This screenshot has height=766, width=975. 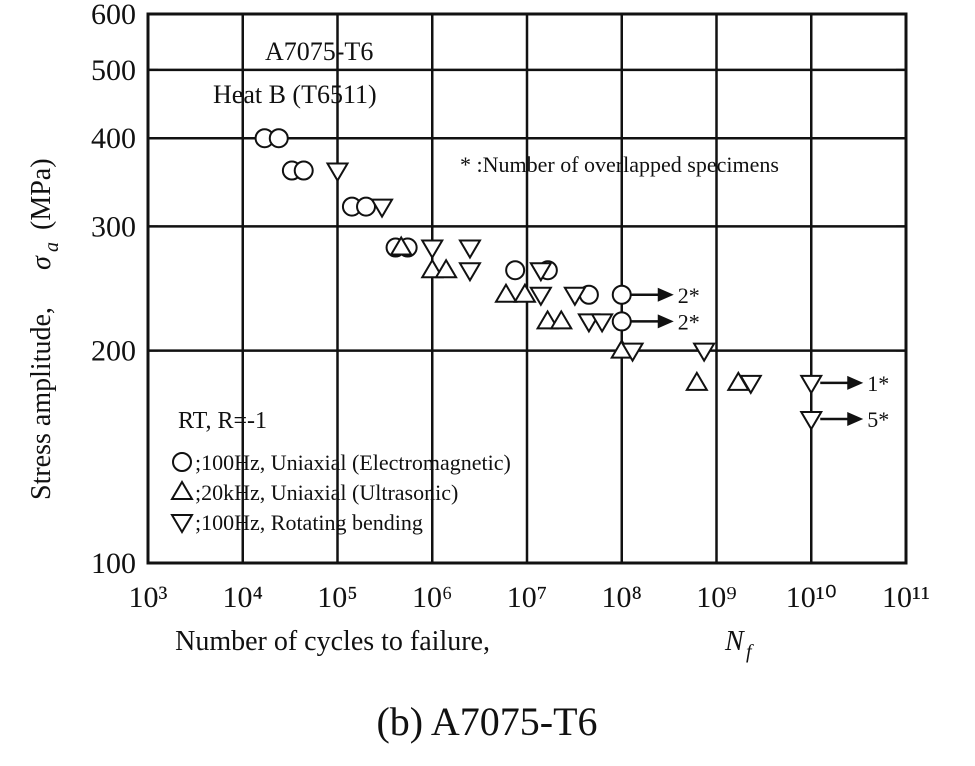 What do you see at coordinates (878, 419) in the screenshot?
I see `runout-label: 5*` at bounding box center [878, 419].